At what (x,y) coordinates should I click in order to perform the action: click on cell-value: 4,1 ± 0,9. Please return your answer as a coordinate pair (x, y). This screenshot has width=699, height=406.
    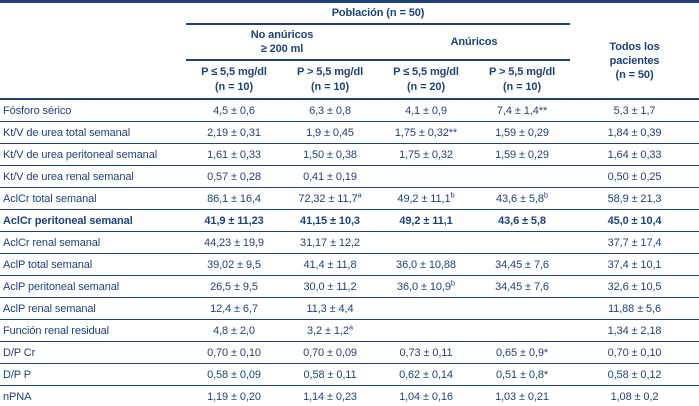
    Looking at the image, I should click on (426, 110).